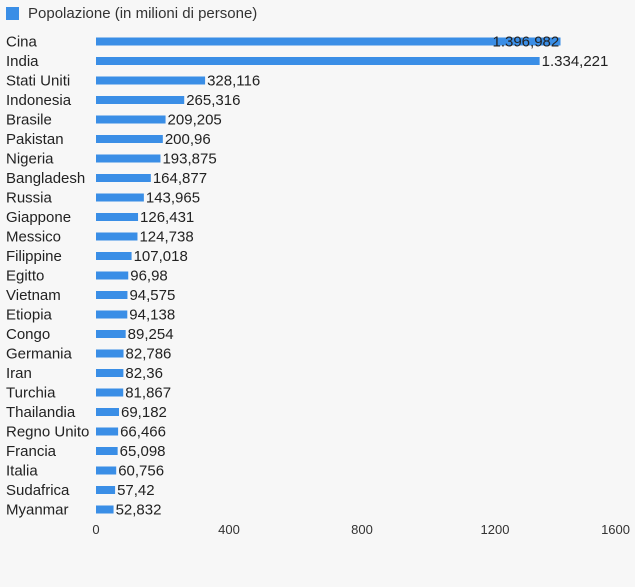 The image size is (635, 587). Describe the element at coordinates (139, 510) in the screenshot. I see `value-label: 52,832` at that location.